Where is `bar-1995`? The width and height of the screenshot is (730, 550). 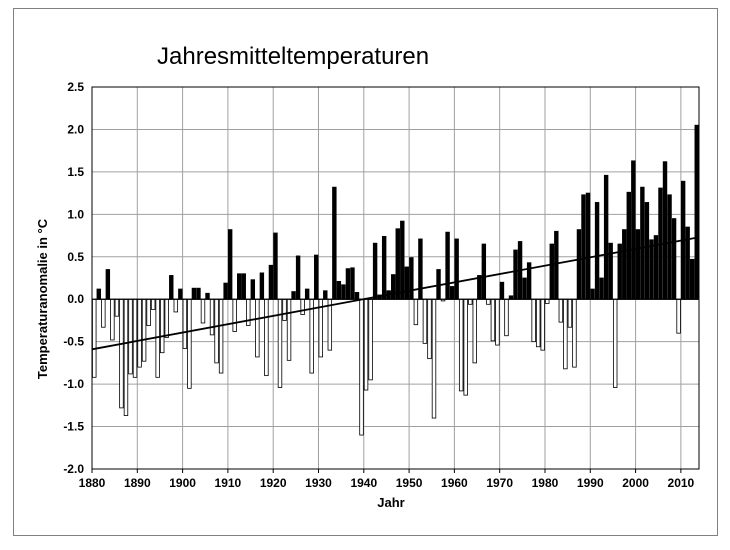
bar-1995 is located at coordinates (610, 271).